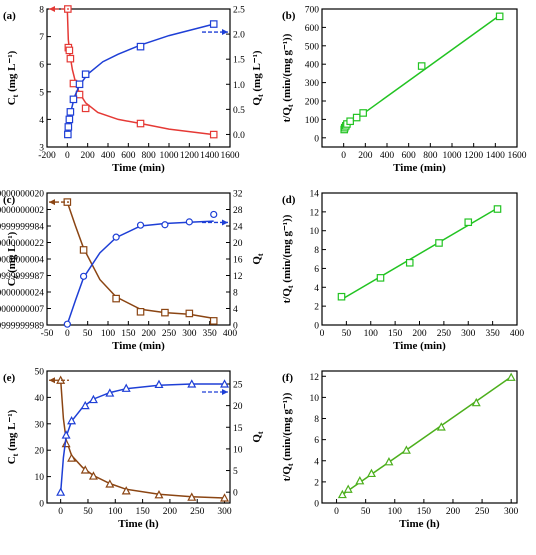 This screenshot has width=536, height=555. Describe the element at coordinates (22, 211) in the screenshot. I see `y-tick-label: 0.440000000000000002` at that location.